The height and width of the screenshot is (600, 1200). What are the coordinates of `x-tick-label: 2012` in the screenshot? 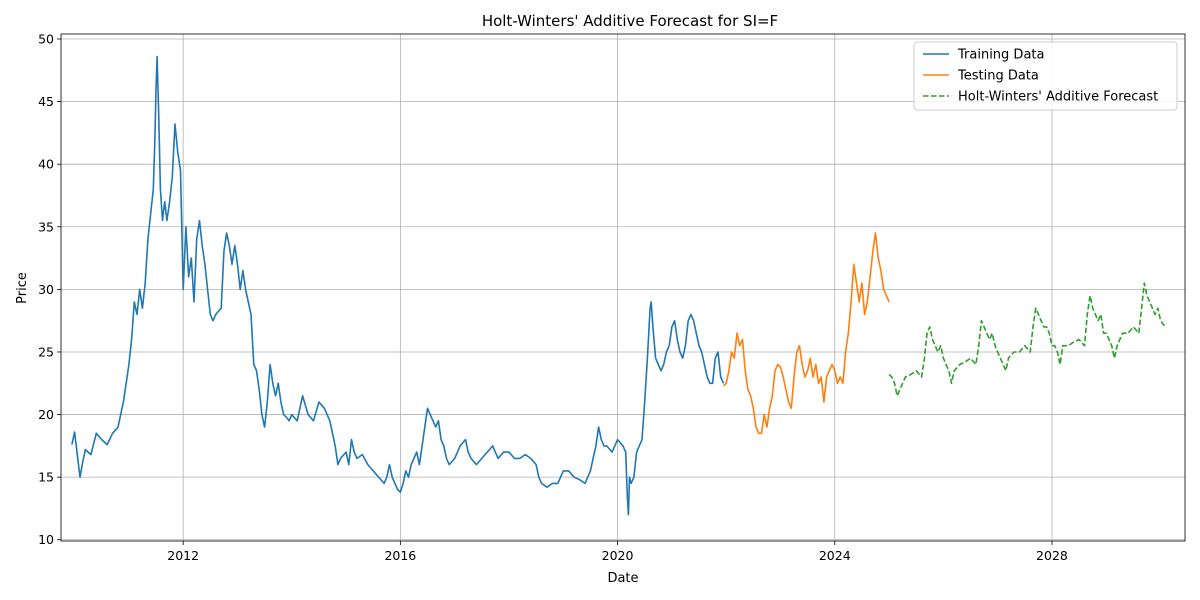 It's located at (183, 555).